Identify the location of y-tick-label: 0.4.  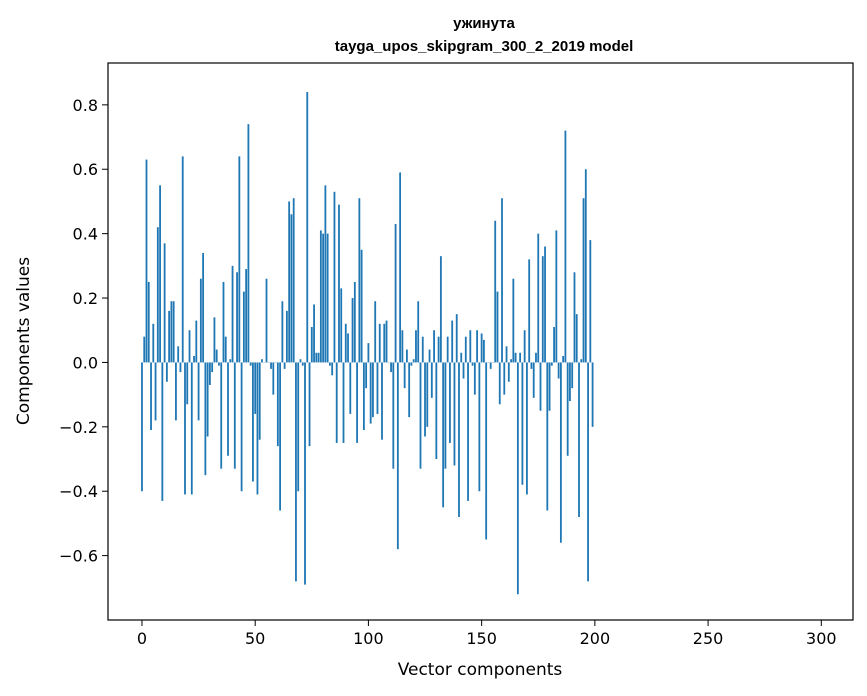
(85, 234).